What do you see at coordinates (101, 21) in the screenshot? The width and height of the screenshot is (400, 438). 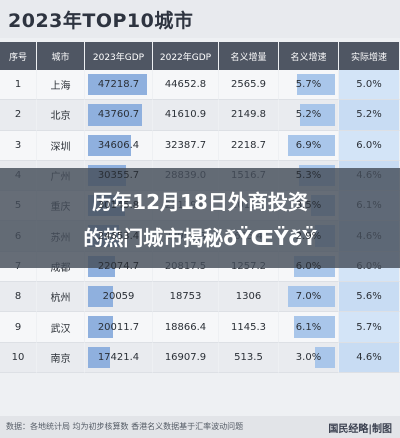 I see `page-title: 2023年TOP10城市` at bounding box center [101, 21].